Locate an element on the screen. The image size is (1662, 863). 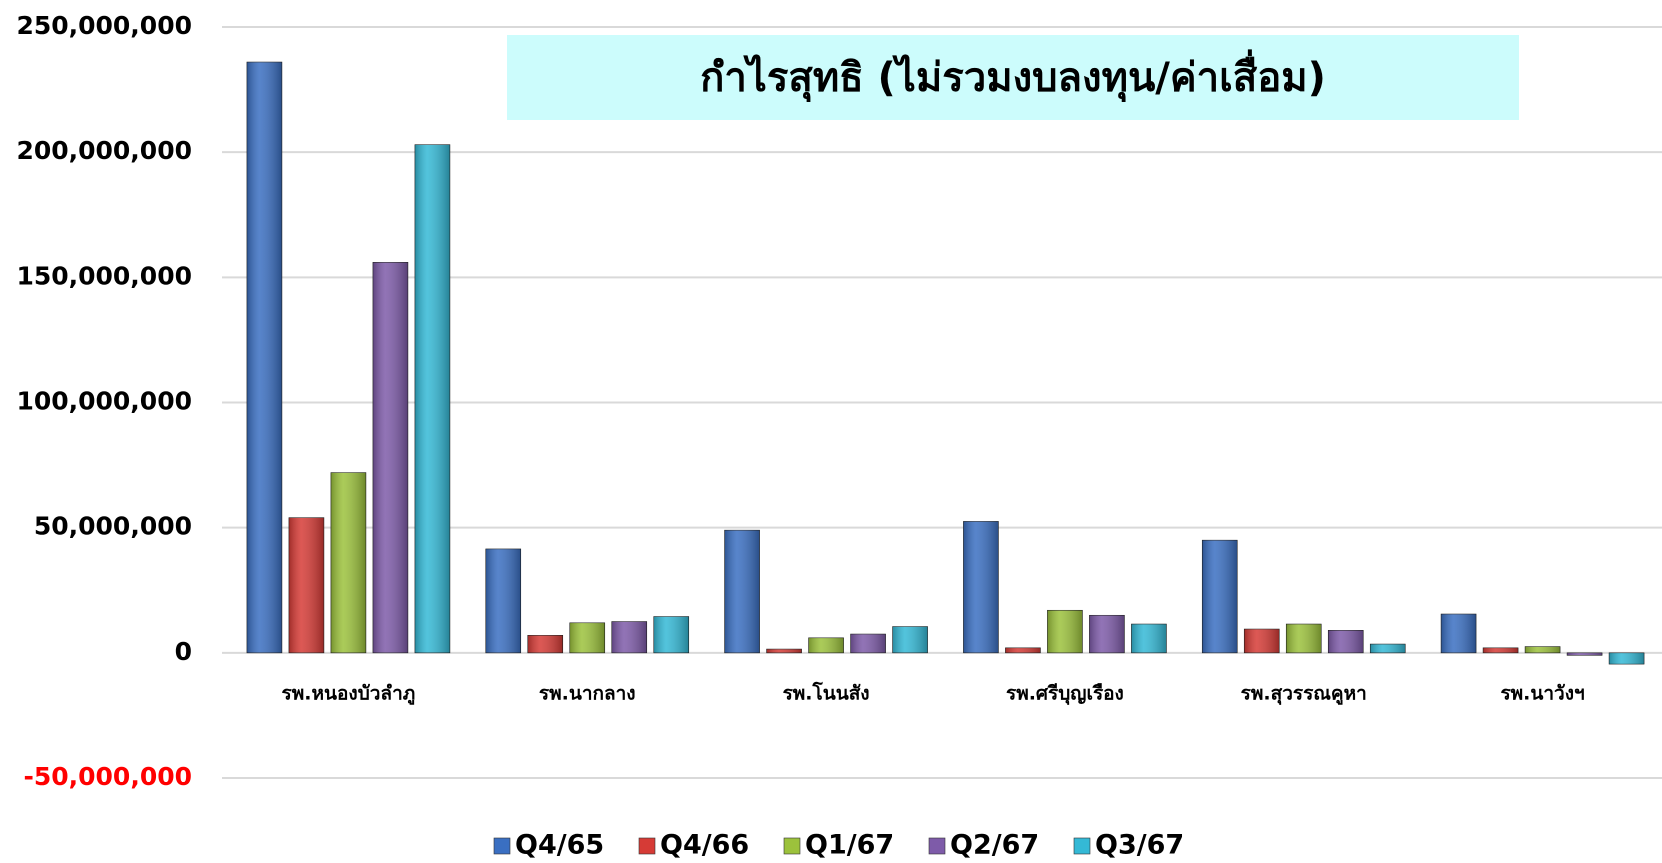
legend-label: Q4/65 is located at coordinates (559, 845).